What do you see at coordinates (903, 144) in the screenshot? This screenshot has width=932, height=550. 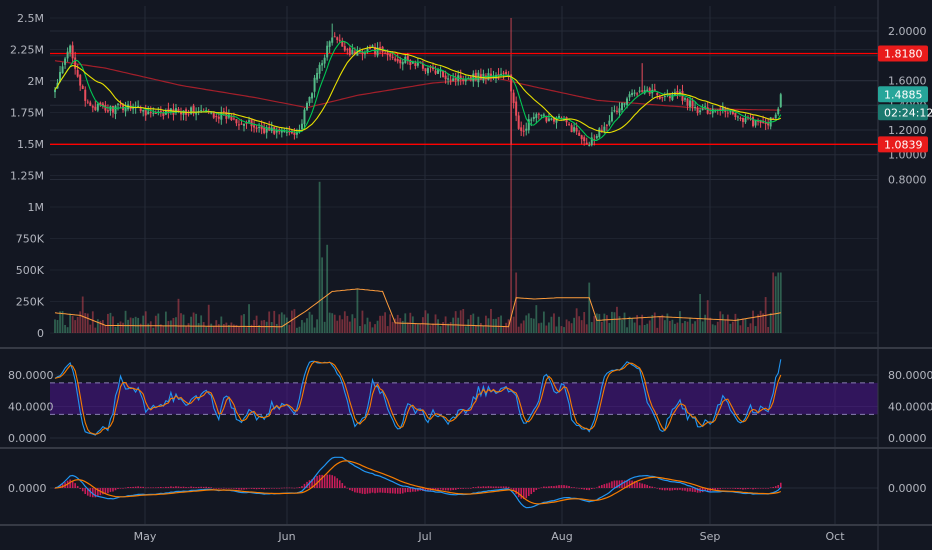 I see `level-tag-lower-bg` at bounding box center [903, 144].